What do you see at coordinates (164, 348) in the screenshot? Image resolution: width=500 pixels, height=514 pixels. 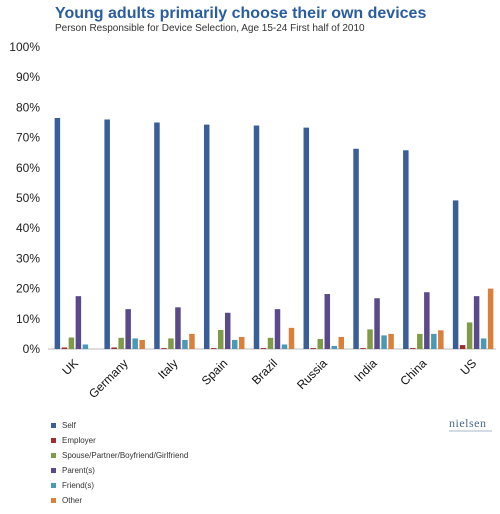 I see `bar-employer-italy` at bounding box center [164, 348].